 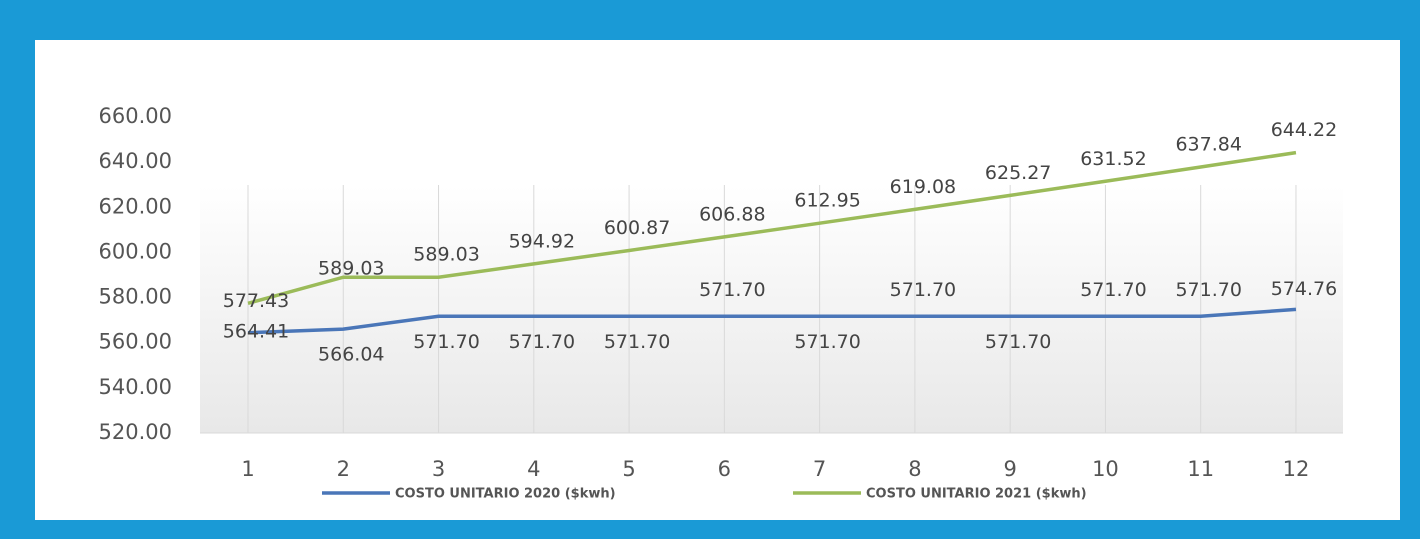 I want to click on x-tick-label: 5, so click(x=628, y=469).